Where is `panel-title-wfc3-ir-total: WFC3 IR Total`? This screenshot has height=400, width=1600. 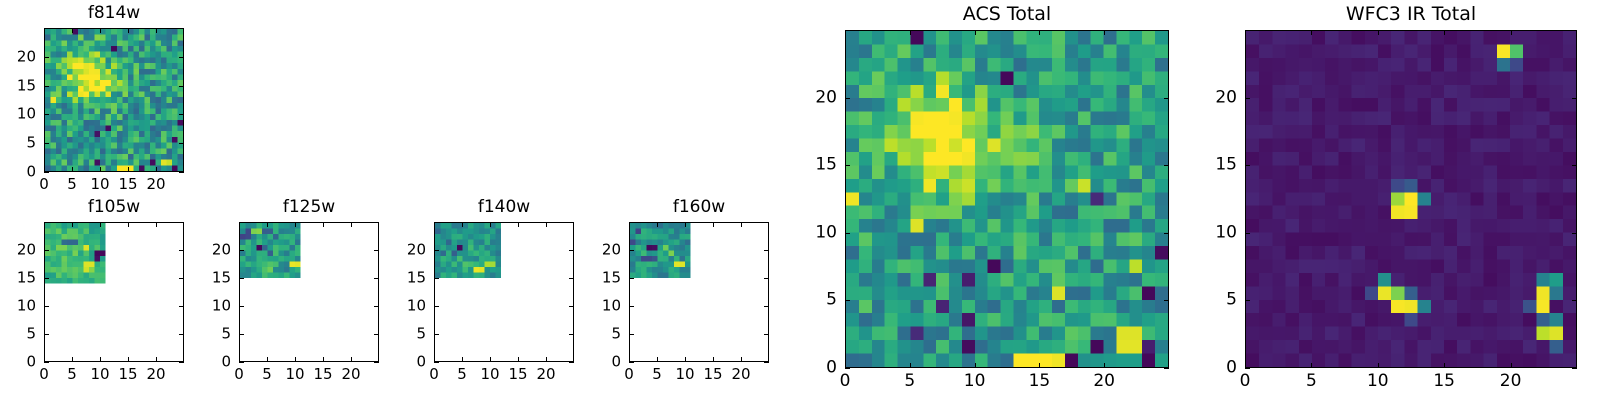 panel-title-wfc3-ir-total: WFC3 IR Total is located at coordinates (1411, 14).